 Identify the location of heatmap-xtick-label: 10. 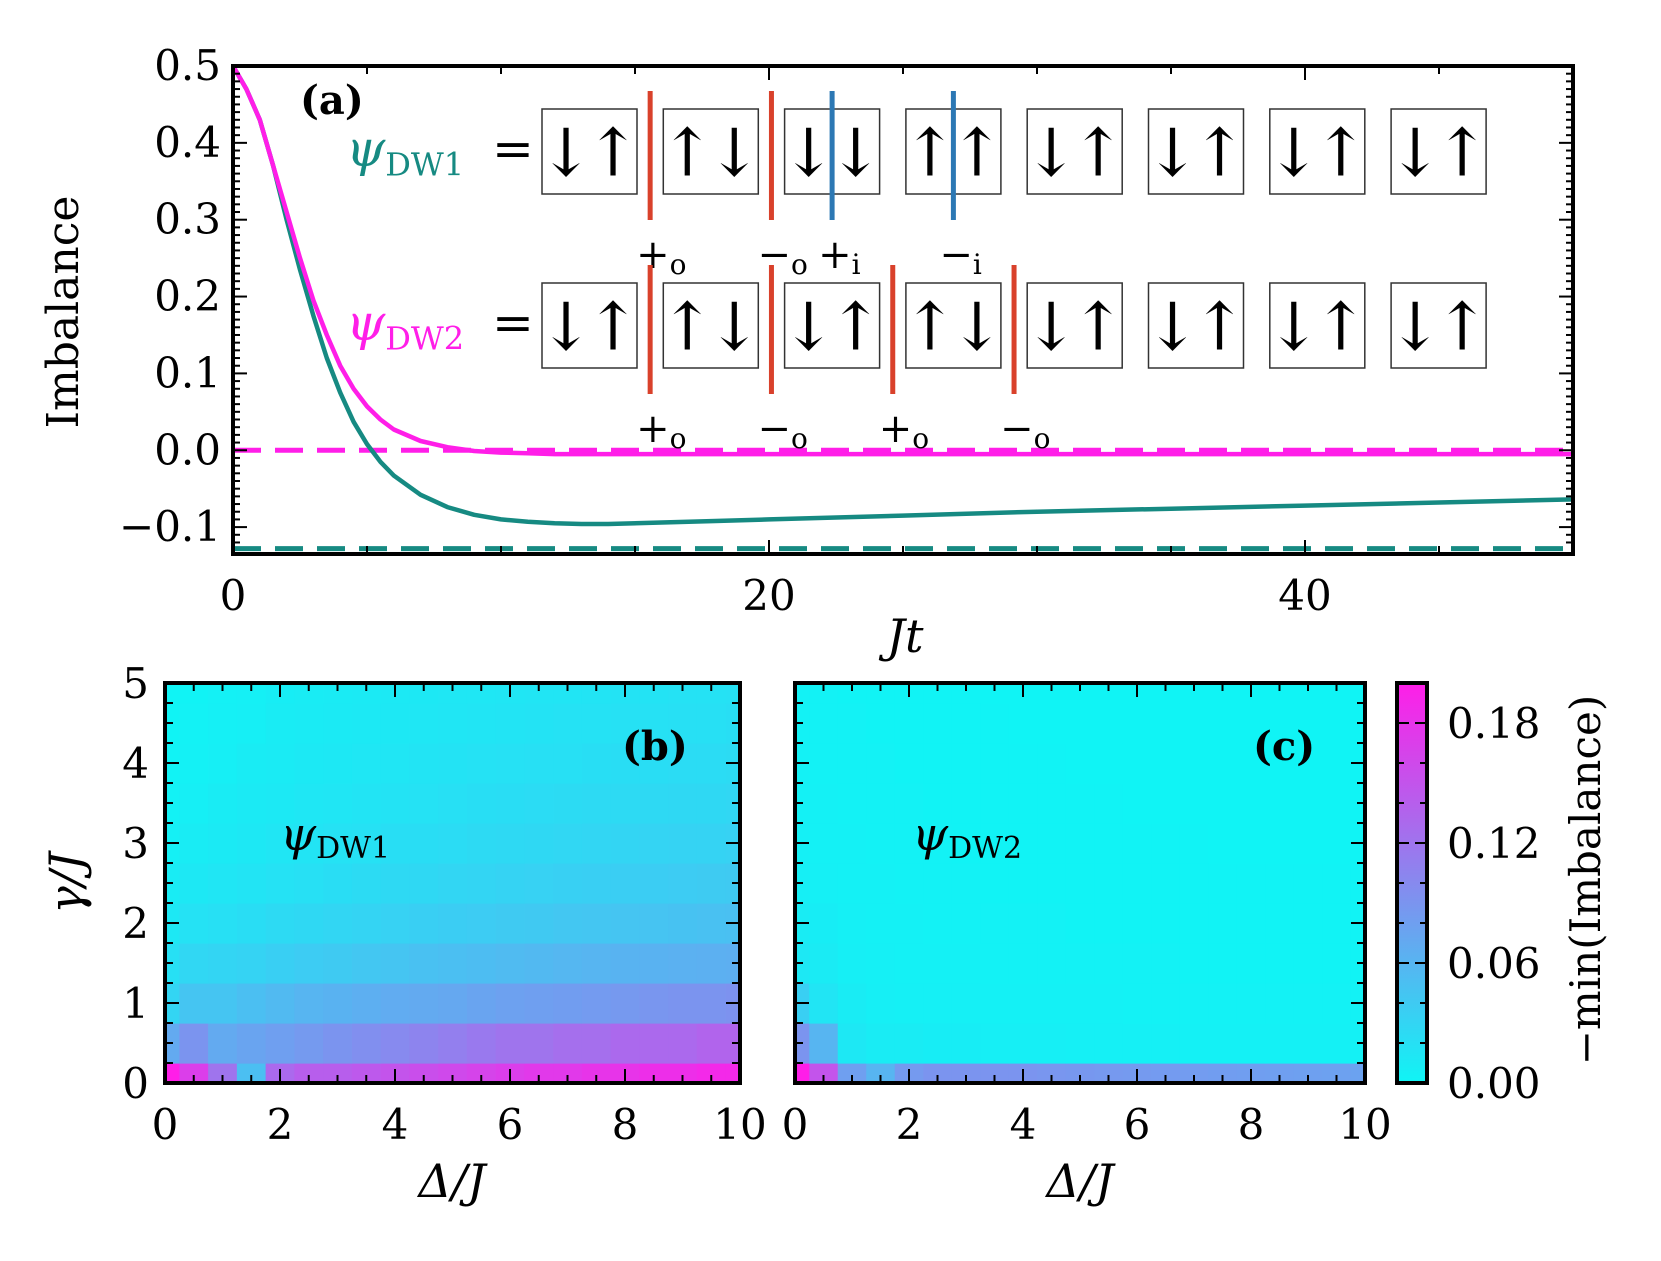
(1364, 1124).